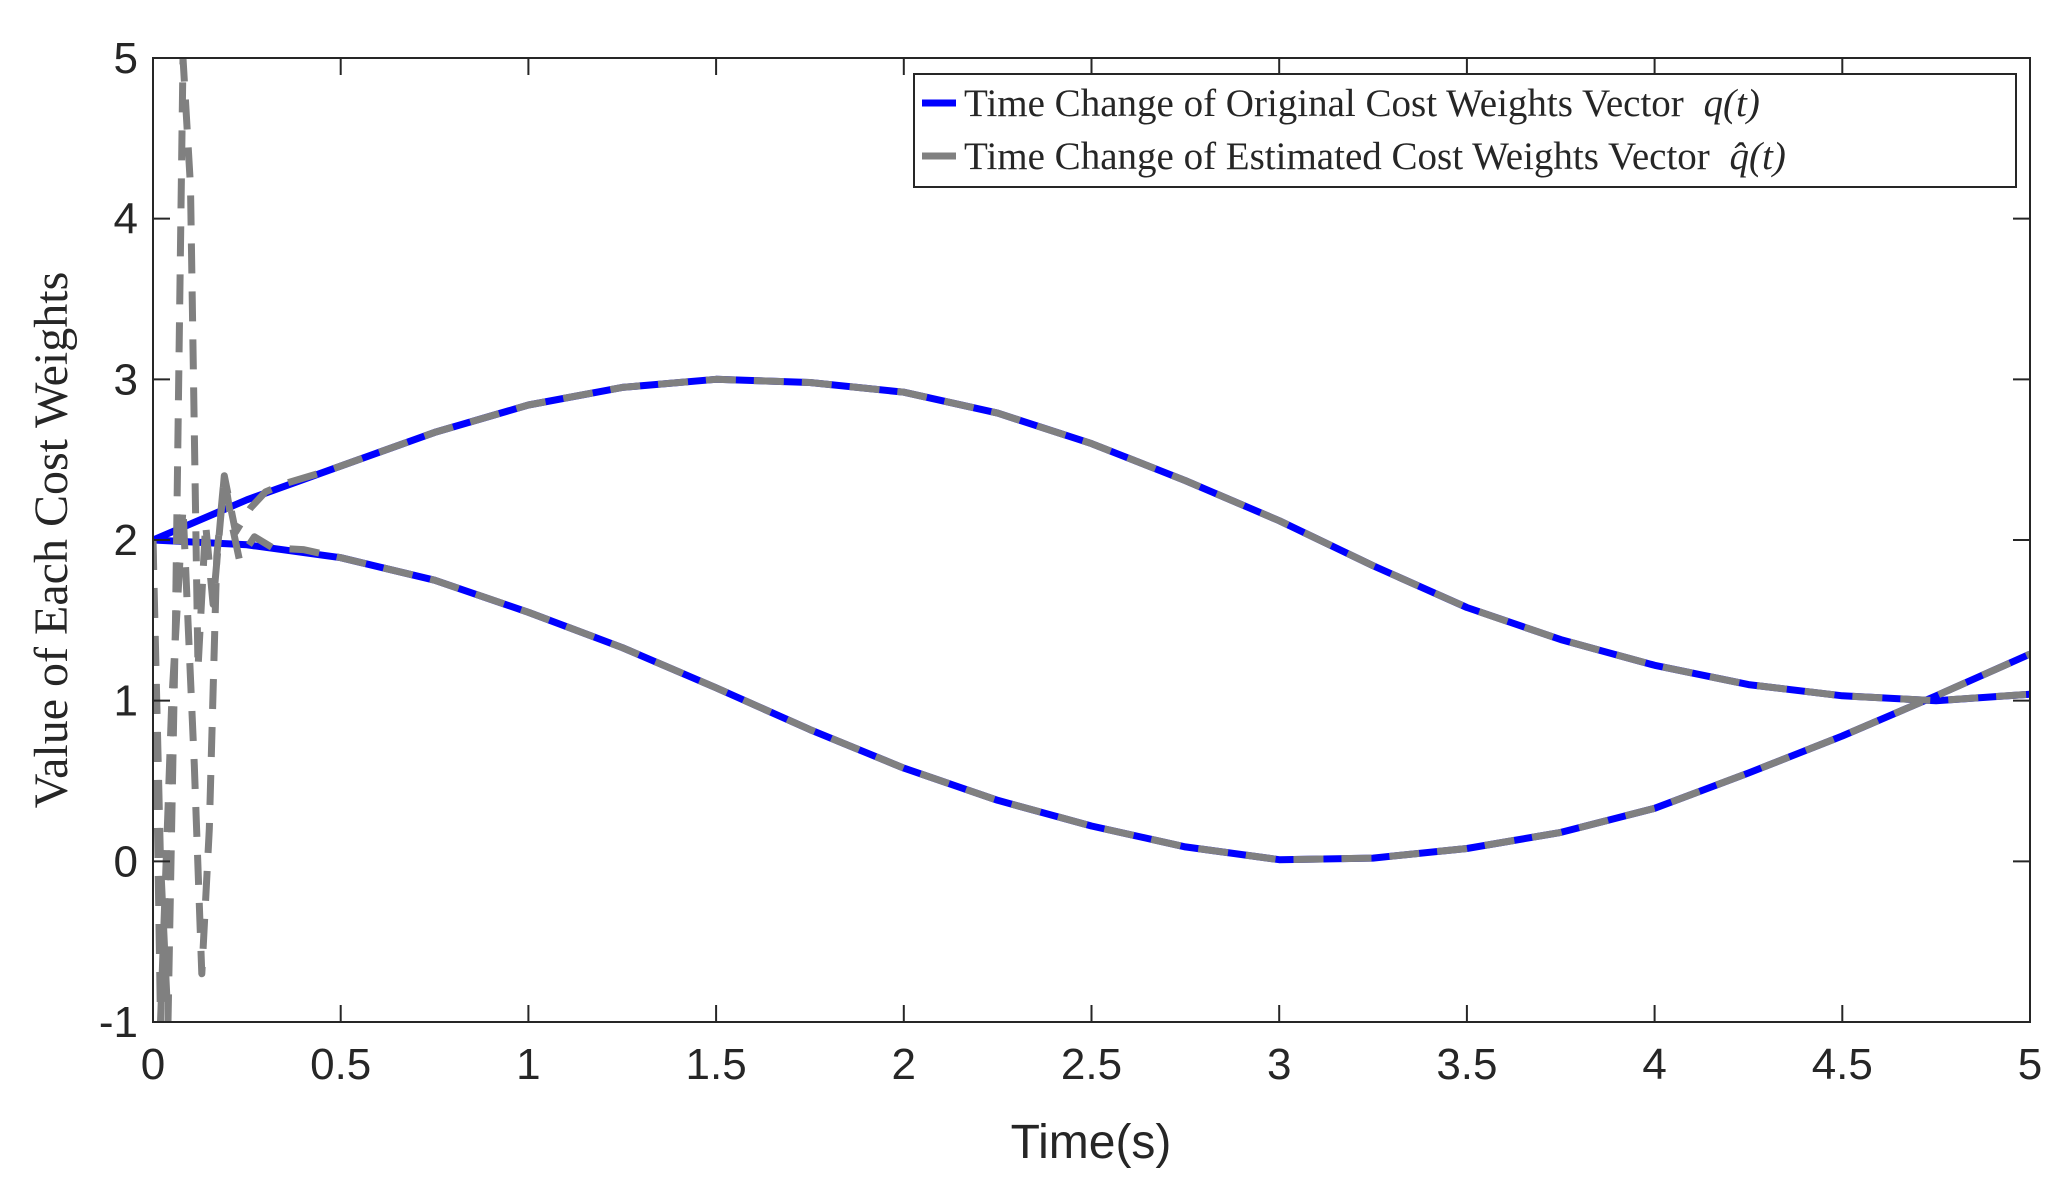  What do you see at coordinates (1654, 1064) in the screenshot?
I see `x-tick-label: 4` at bounding box center [1654, 1064].